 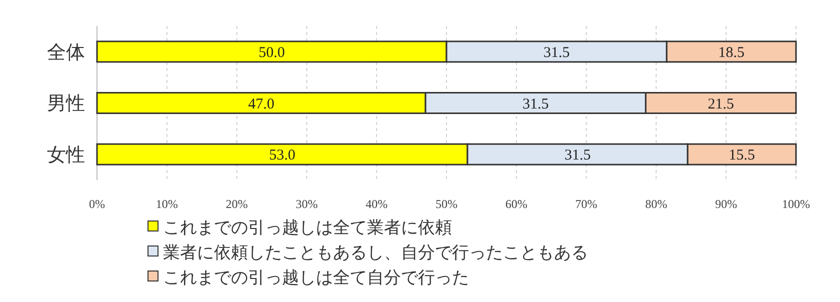 What do you see at coordinates (516, 204) in the screenshot?
I see `x-tick-label: 60%` at bounding box center [516, 204].